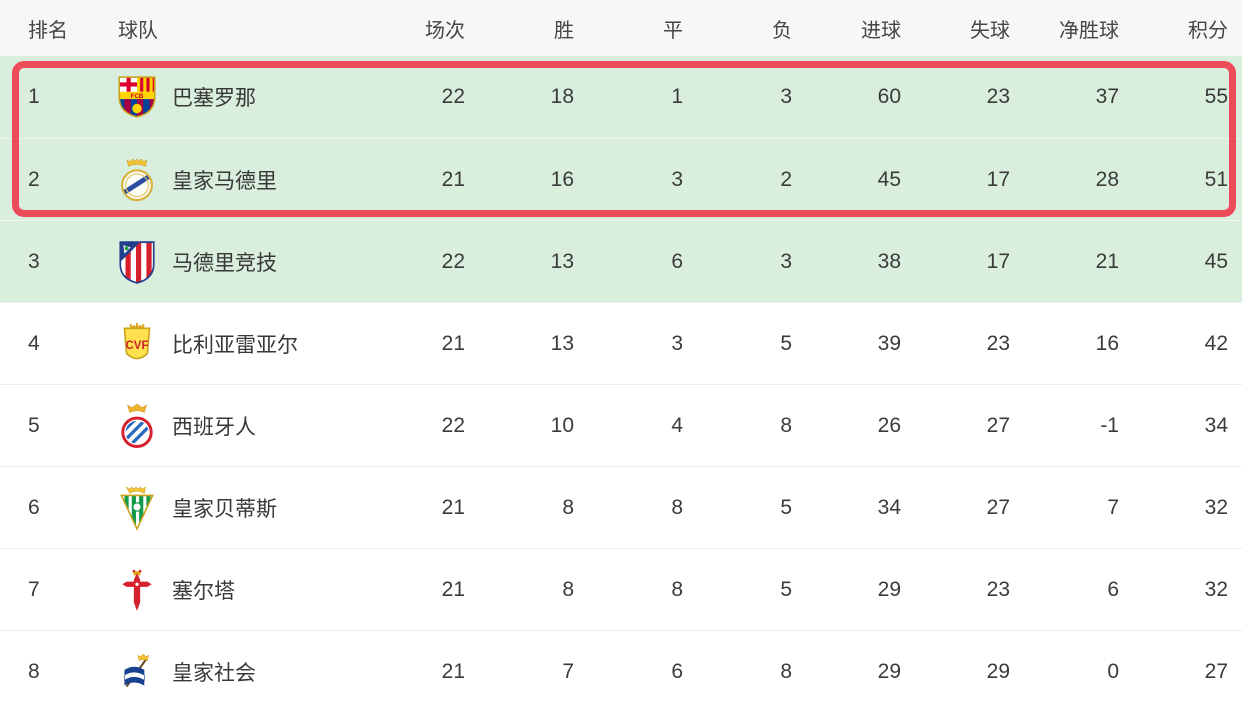 The width and height of the screenshot is (1242, 712). I want to click on table-header: 排名 球队 场次 胜 平 负 进球 失球 净胜球 积分, so click(621, 28).